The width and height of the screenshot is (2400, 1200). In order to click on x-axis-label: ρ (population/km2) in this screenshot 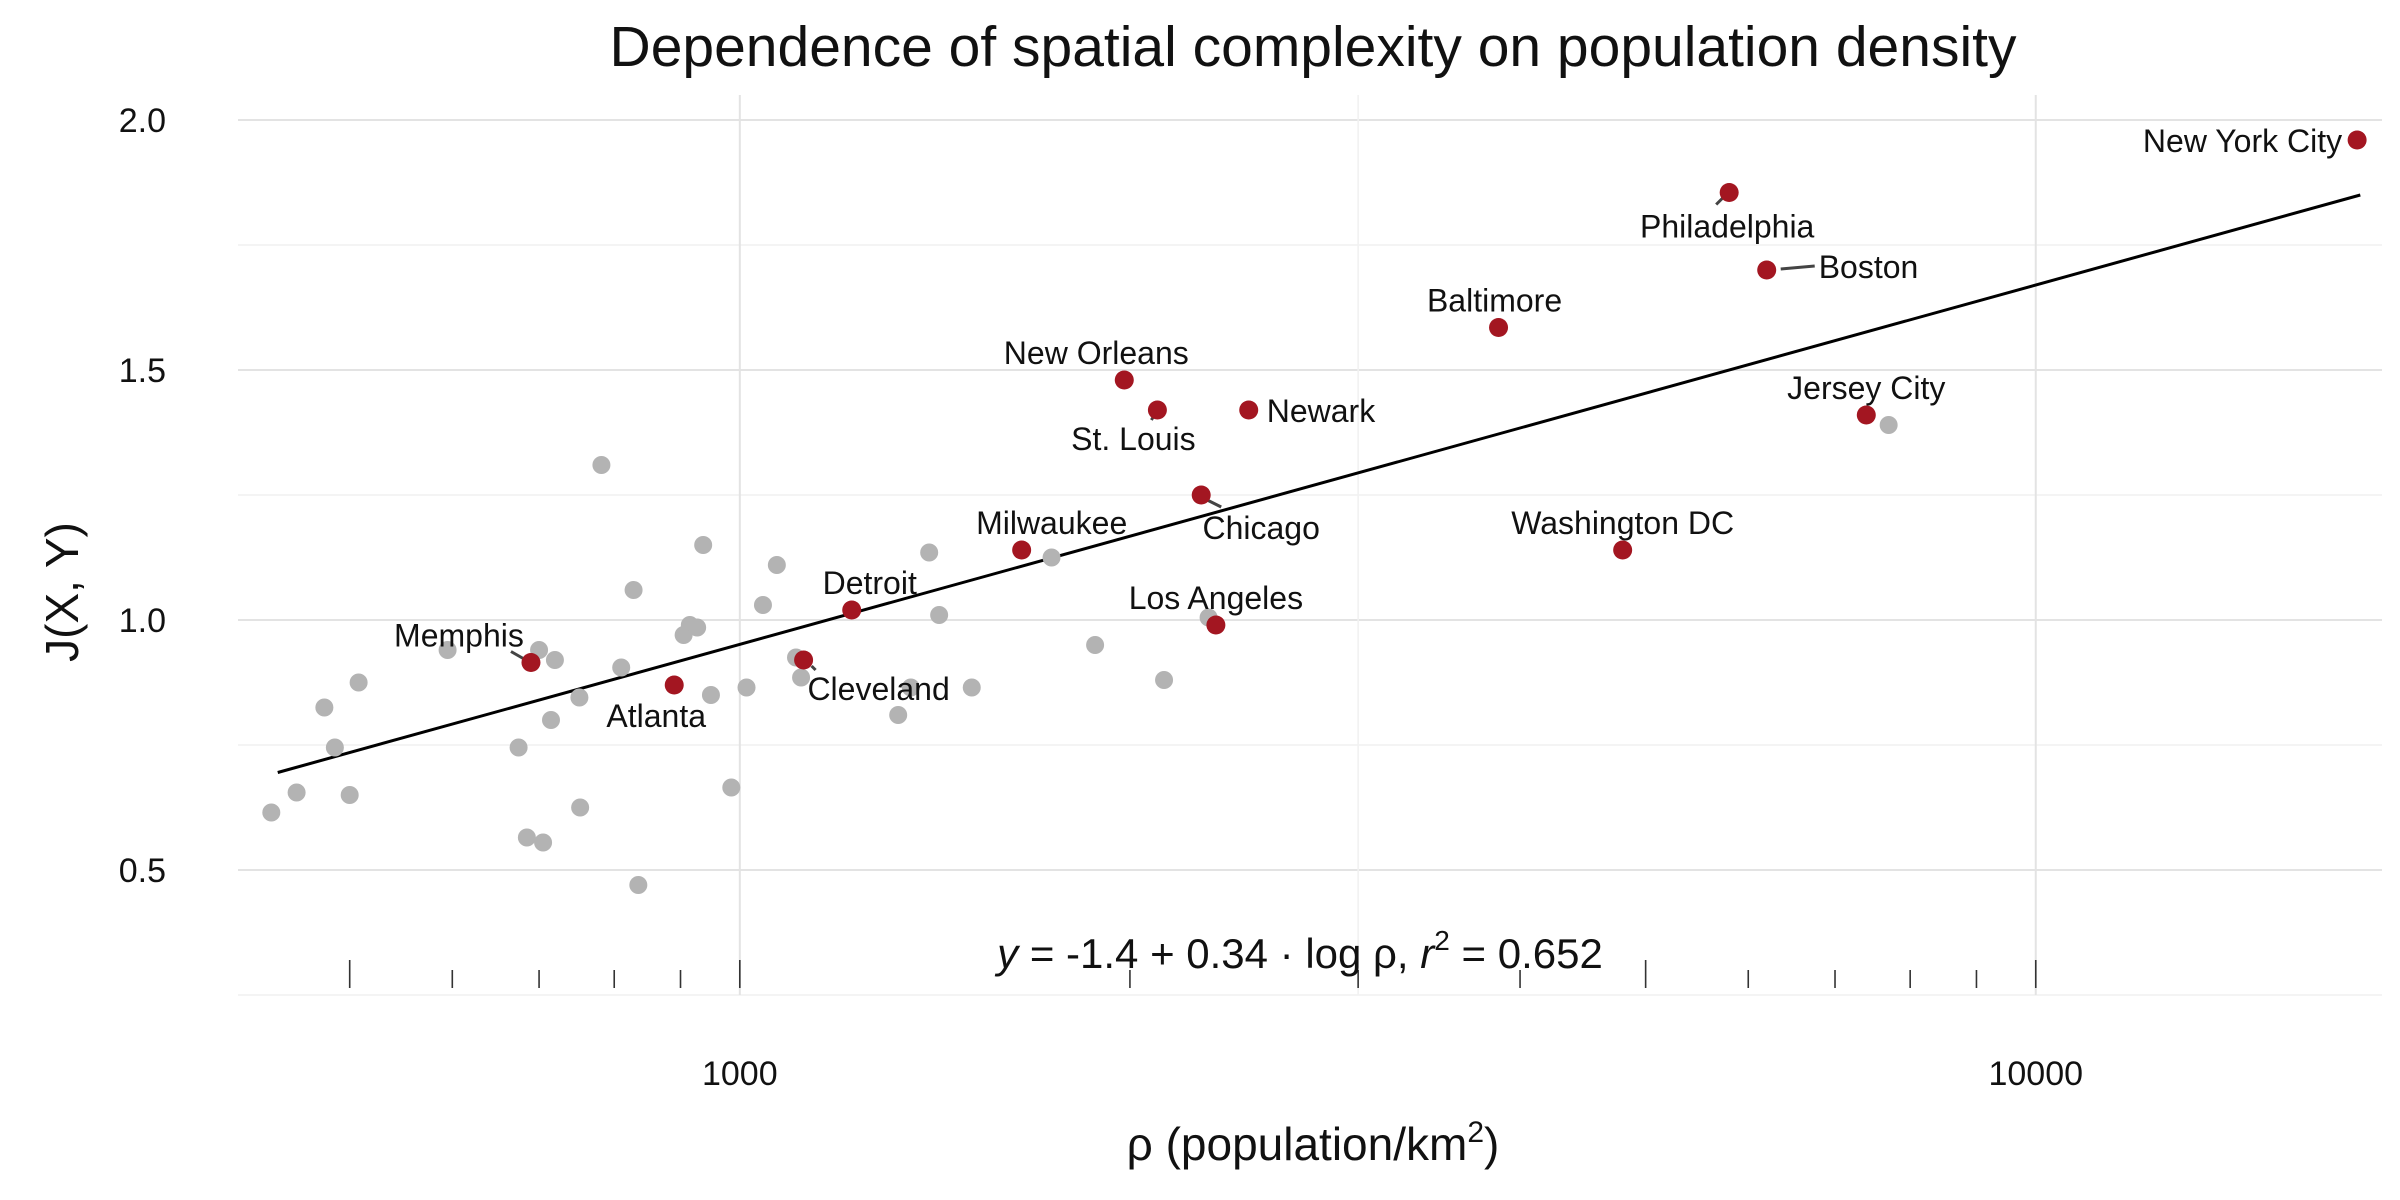, I will do `click(1313, 1143)`.